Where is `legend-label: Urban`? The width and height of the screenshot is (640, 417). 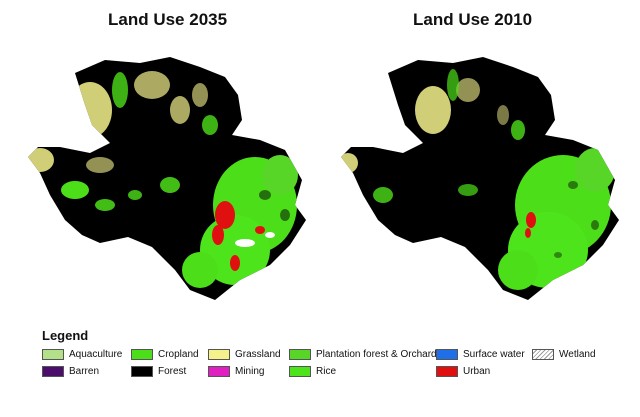
legend-label: Urban is located at coordinates (477, 371).